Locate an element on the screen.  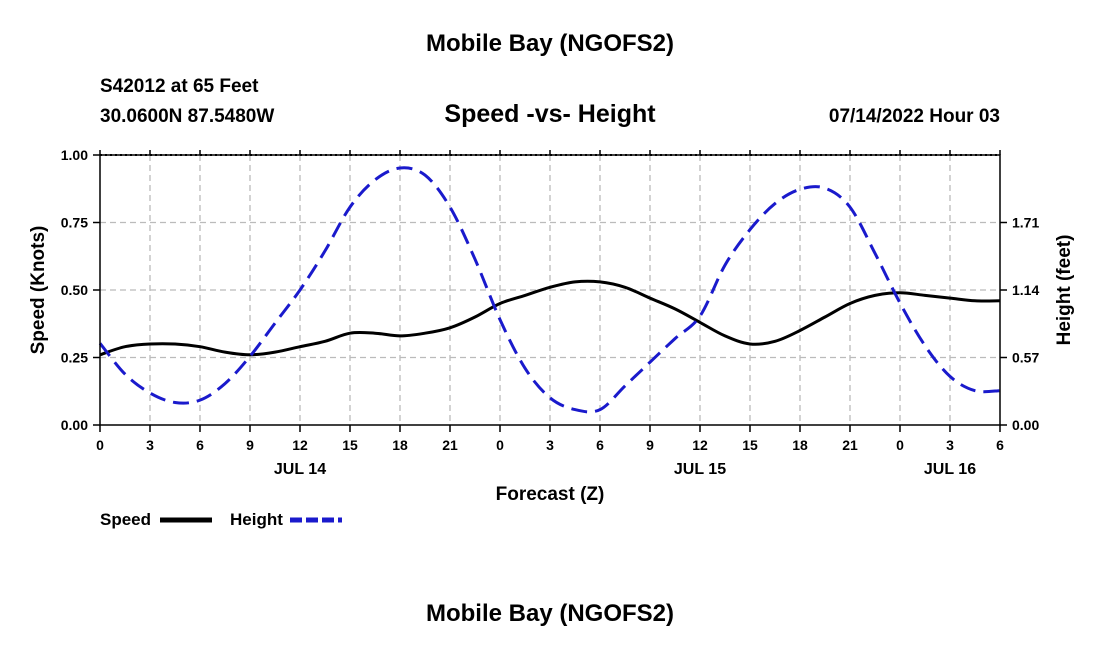
y-tick-label: 0.00 is located at coordinates (74, 425).